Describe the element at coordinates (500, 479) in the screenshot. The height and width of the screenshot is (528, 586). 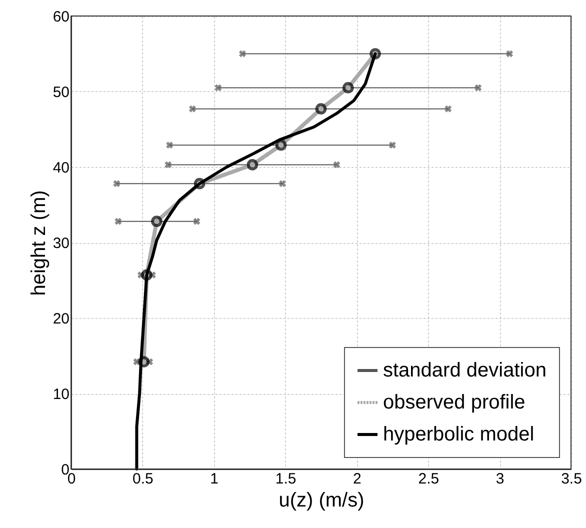
I see `x-tick-label: 3` at that location.